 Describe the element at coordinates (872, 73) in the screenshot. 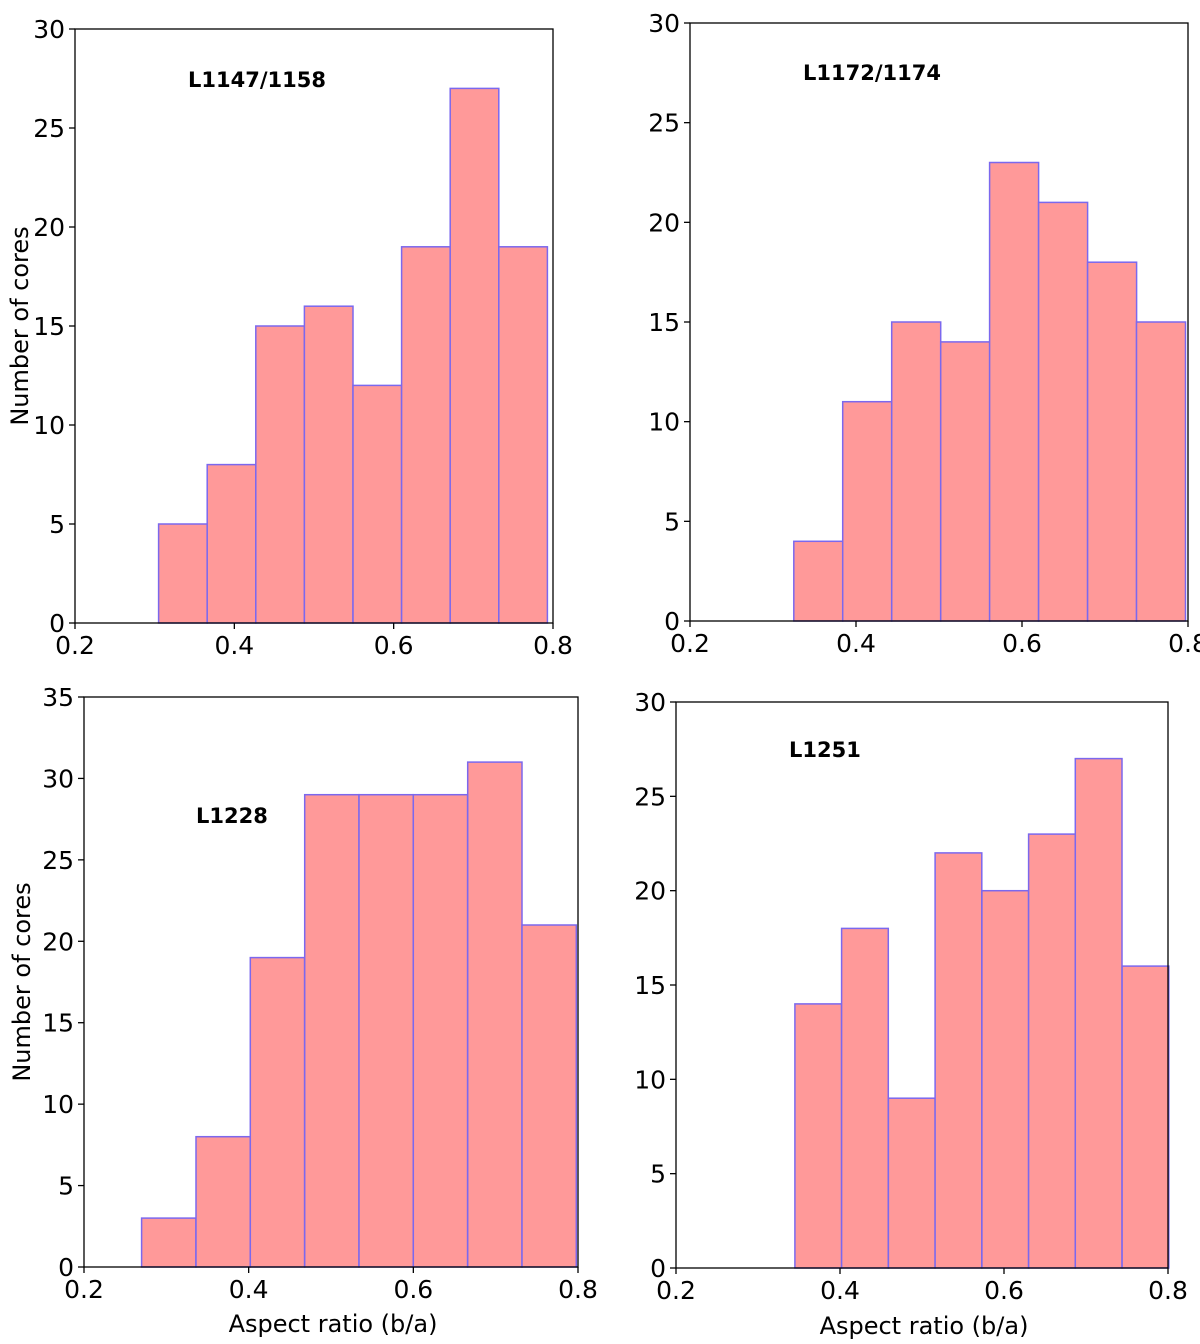

I see `region-title: L1172/1174` at that location.